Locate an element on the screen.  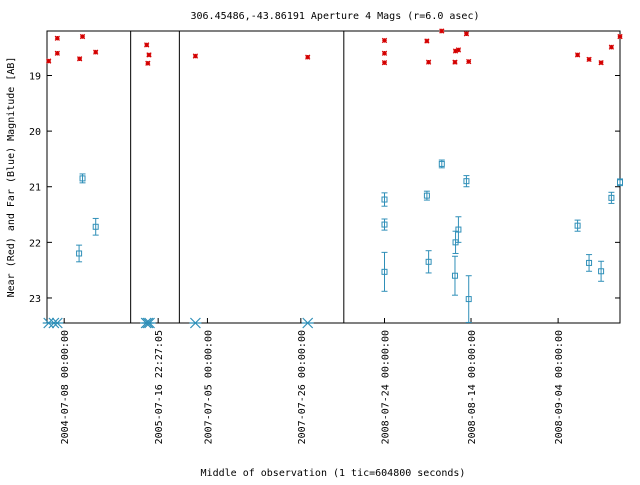
x-tick-label: 2007-07-26 00:00:00 is located at coordinates (302, 387).